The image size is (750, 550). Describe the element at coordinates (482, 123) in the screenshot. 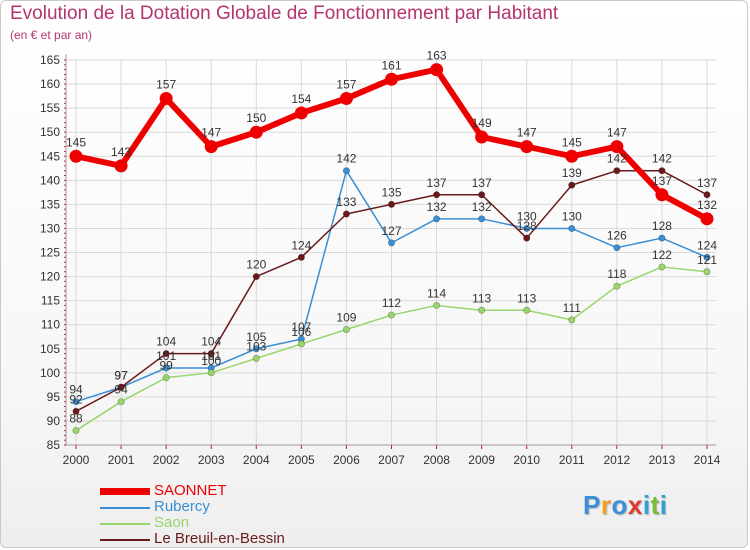

I see `data-label: 149` at that location.